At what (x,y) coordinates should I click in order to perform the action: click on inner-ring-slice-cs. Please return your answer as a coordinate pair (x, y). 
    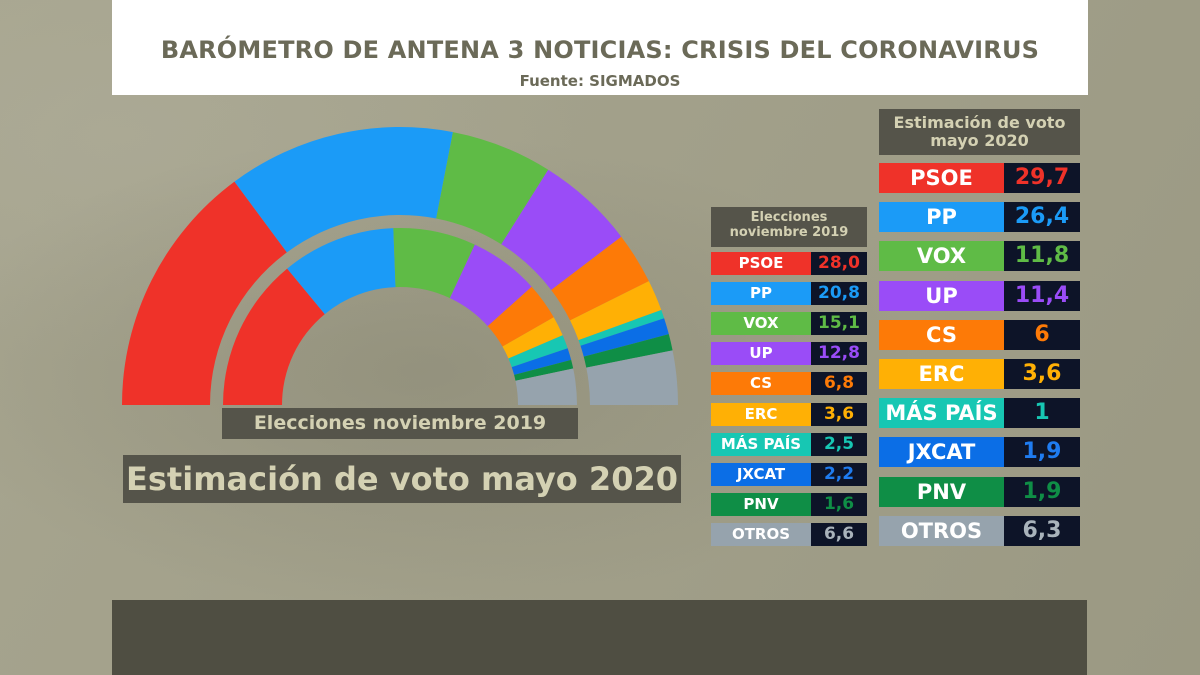
    Looking at the image, I should click on (520, 316).